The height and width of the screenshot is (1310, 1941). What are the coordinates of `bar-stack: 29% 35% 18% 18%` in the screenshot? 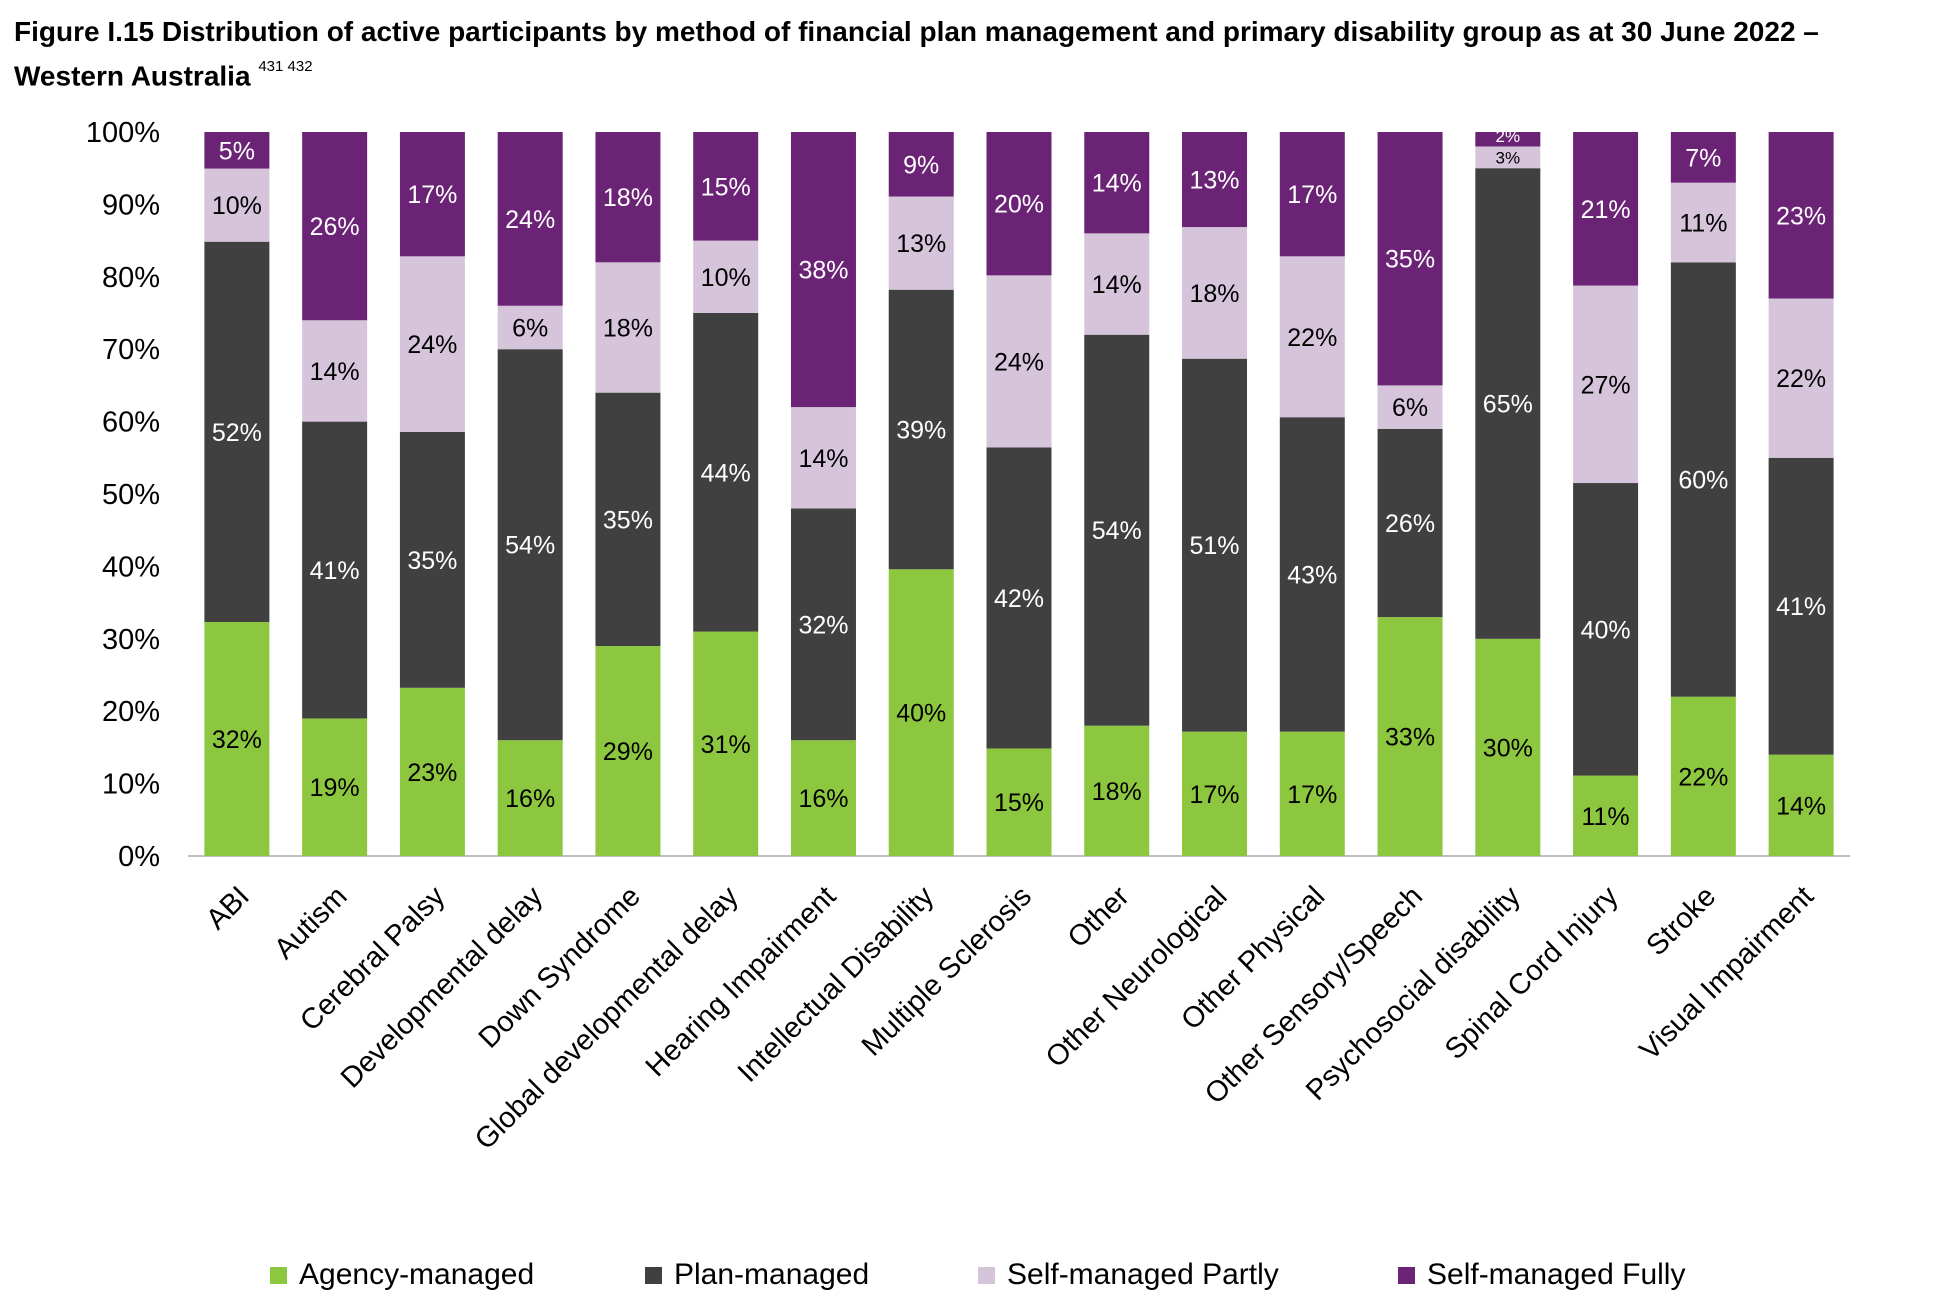 It's located at (628, 494).